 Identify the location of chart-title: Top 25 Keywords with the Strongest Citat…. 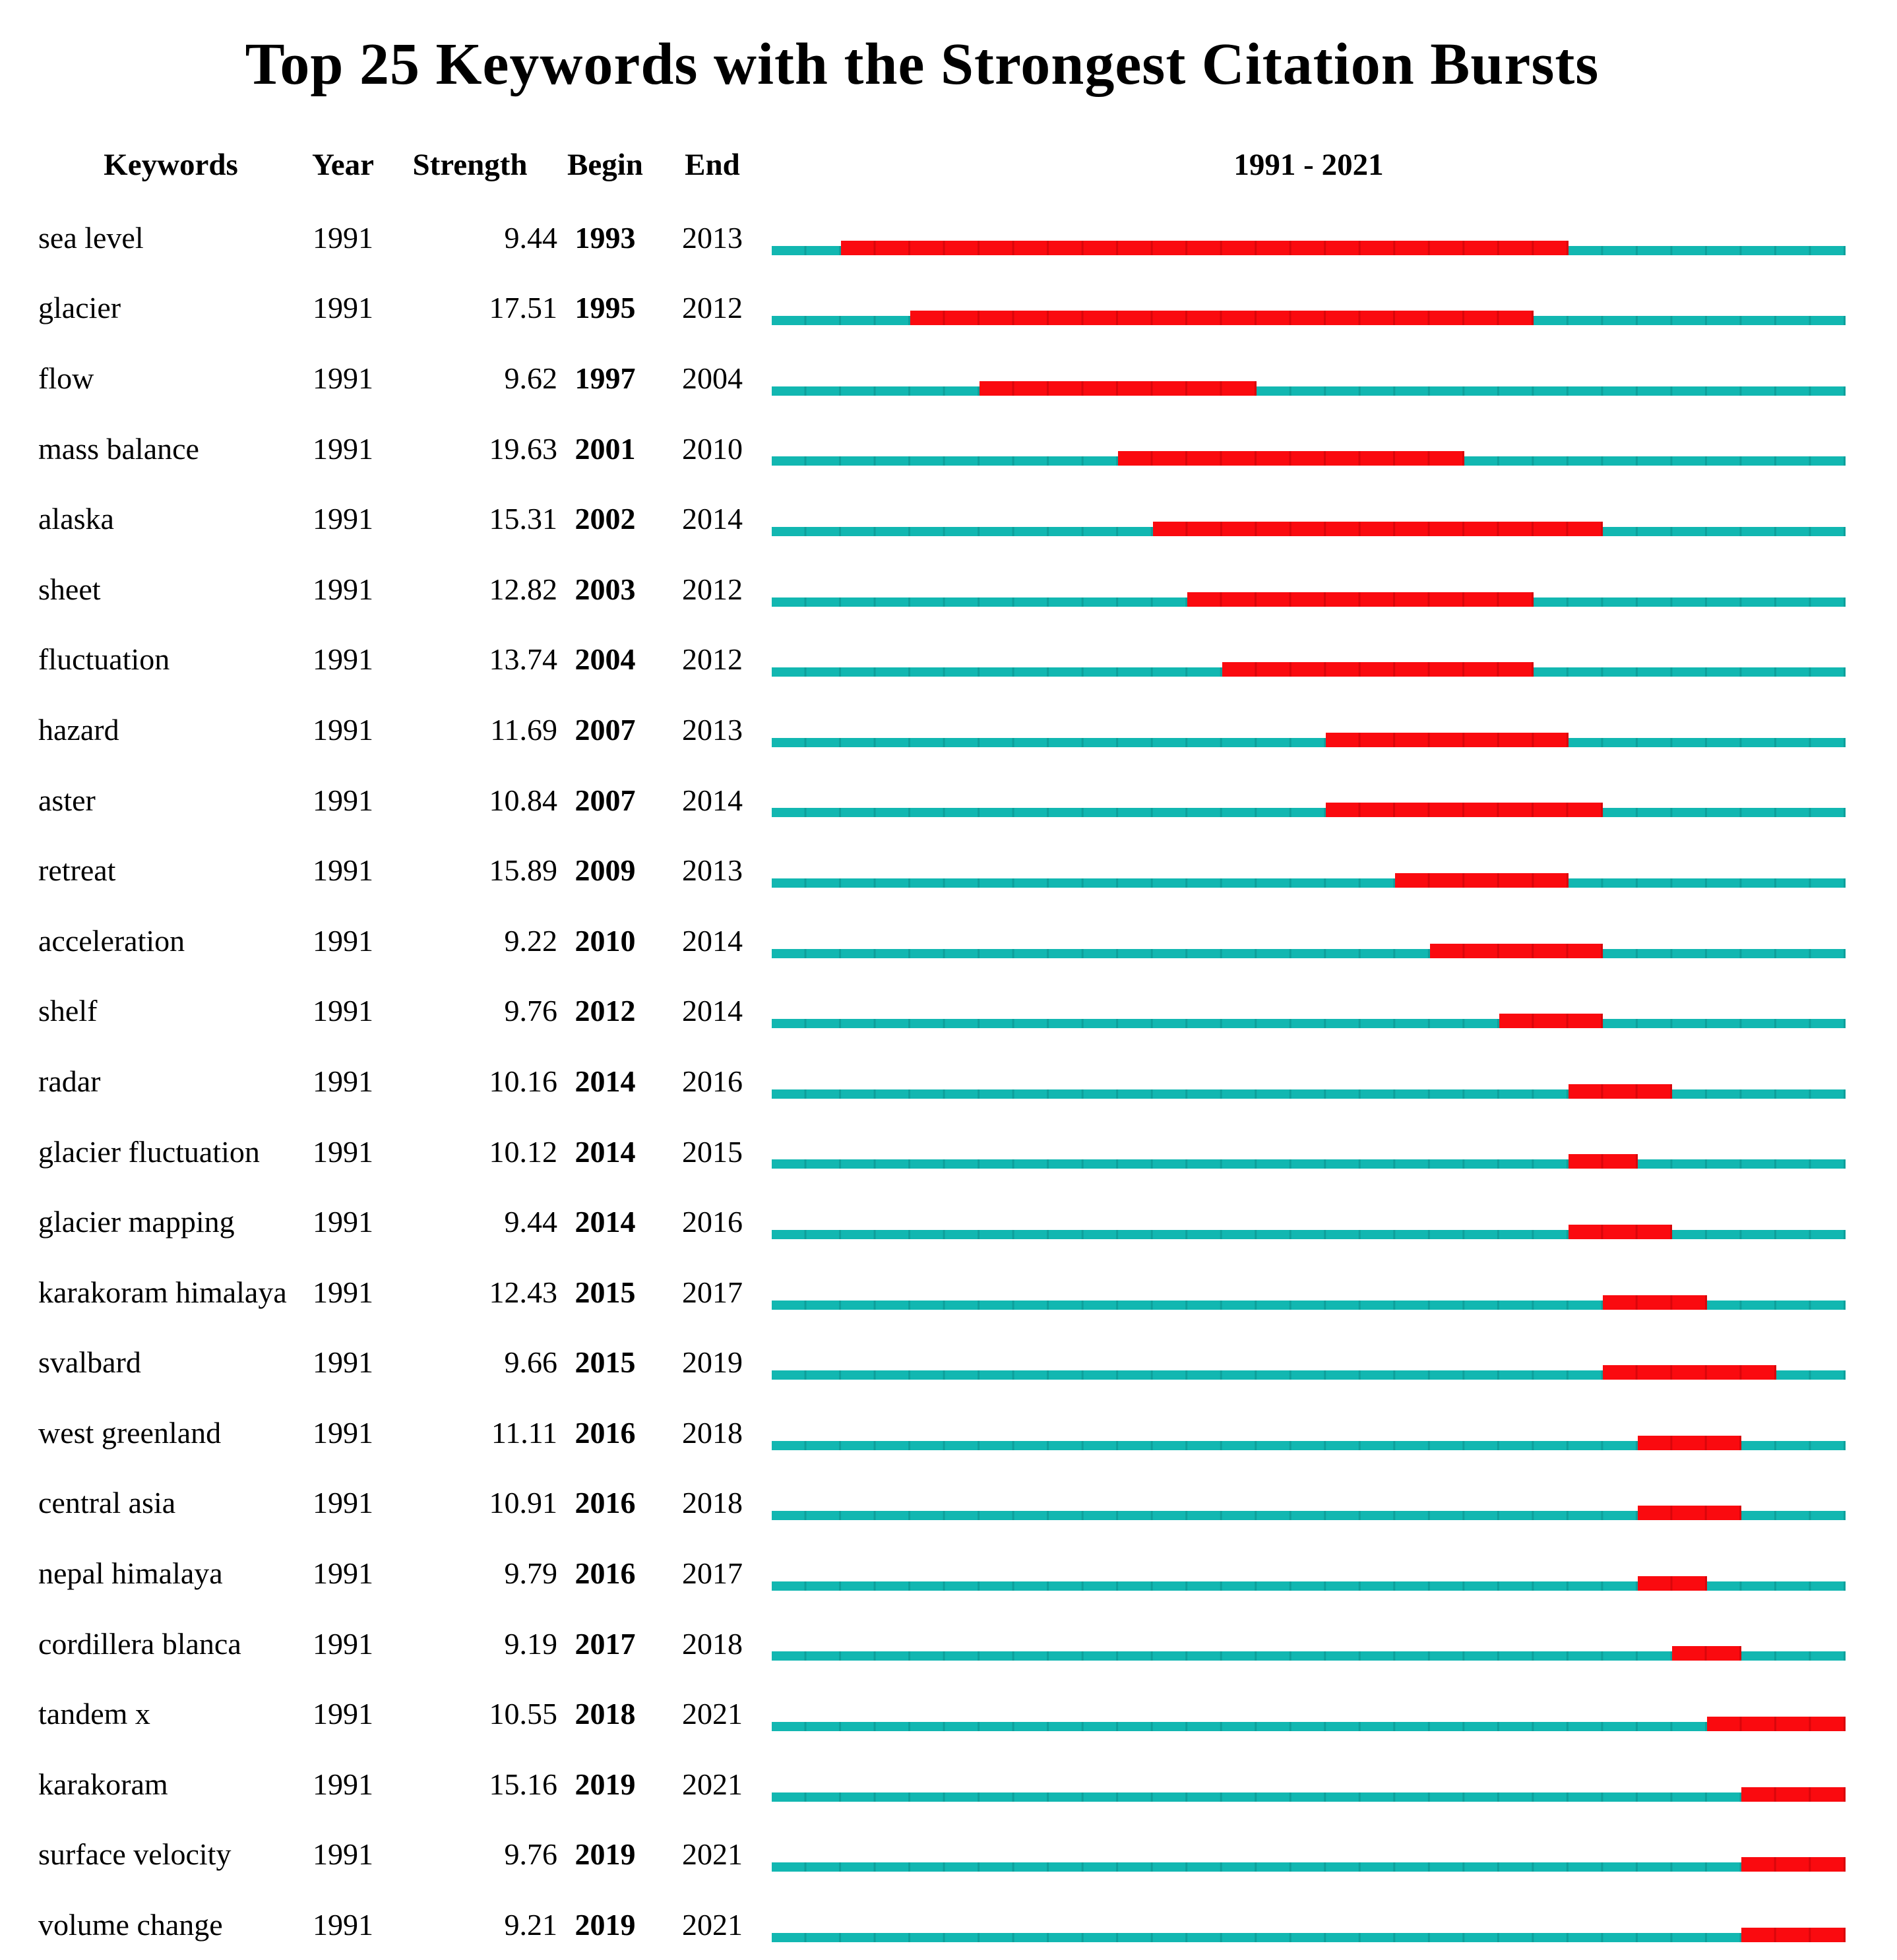
(922, 64).